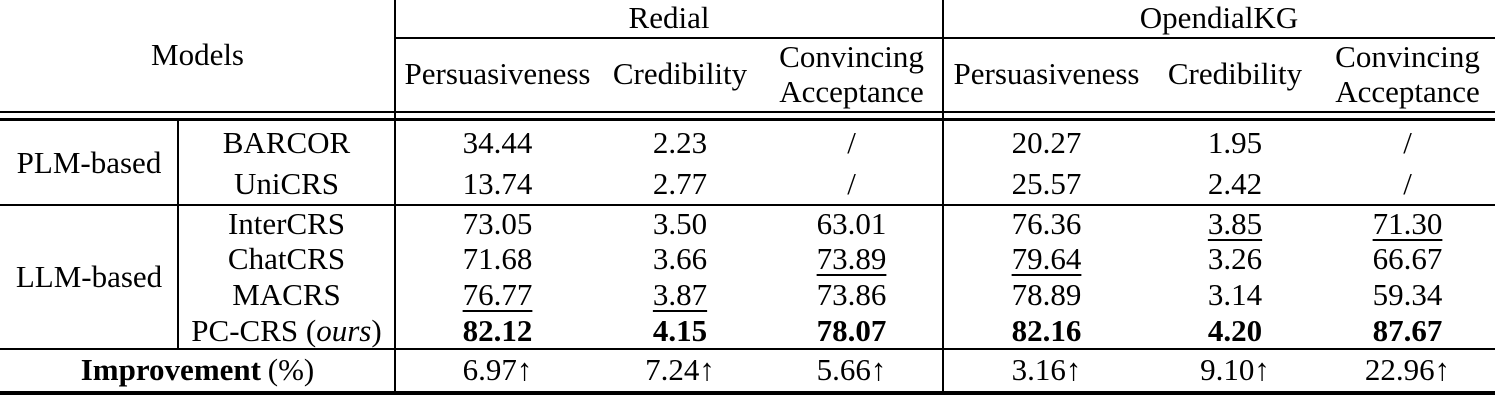 The width and height of the screenshot is (1495, 401). What do you see at coordinates (1235, 184) in the screenshot?
I see `cell-unicrs-okg-credibility: 2.42` at bounding box center [1235, 184].